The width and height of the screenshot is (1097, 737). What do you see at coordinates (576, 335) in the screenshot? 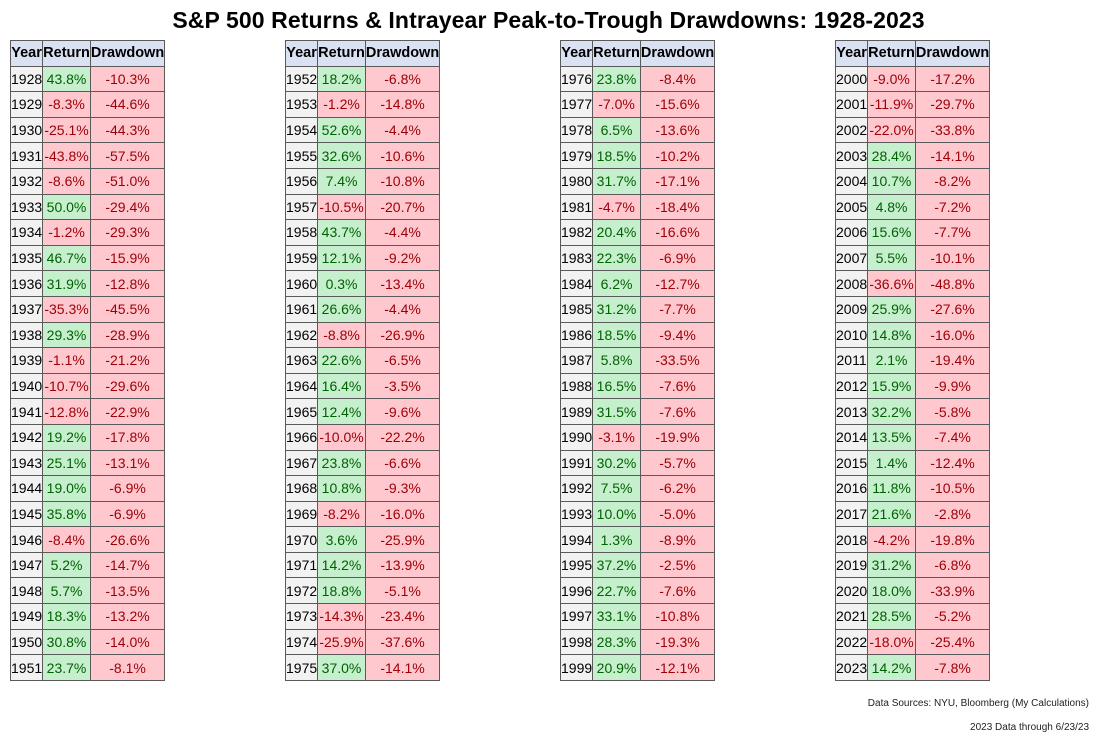
I see `year-cell: 1986` at bounding box center [576, 335].